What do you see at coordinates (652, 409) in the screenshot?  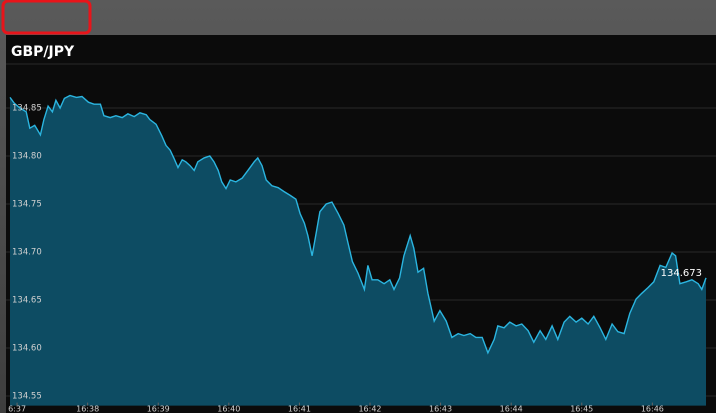 I see `x-tick-label: 16:46` at bounding box center [652, 409].